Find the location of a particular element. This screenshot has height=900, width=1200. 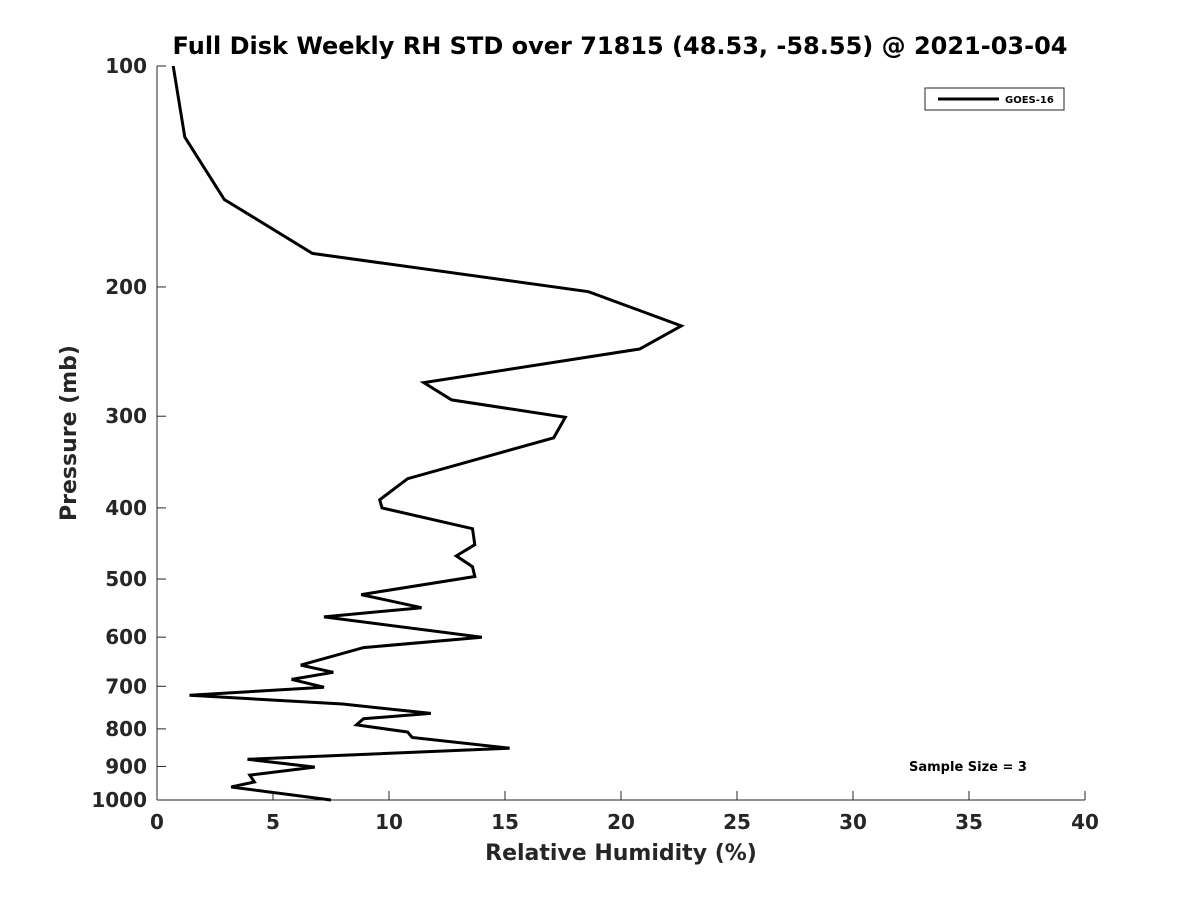

y-tick-label: 700 is located at coordinates (126, 686).